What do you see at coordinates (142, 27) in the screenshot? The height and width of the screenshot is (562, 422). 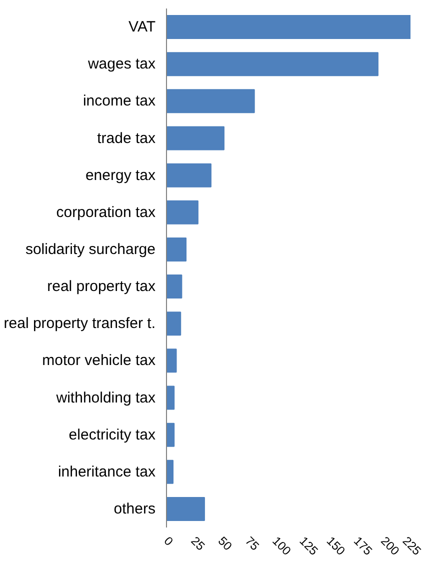 I see `y-tick-label: VAT` at bounding box center [142, 27].